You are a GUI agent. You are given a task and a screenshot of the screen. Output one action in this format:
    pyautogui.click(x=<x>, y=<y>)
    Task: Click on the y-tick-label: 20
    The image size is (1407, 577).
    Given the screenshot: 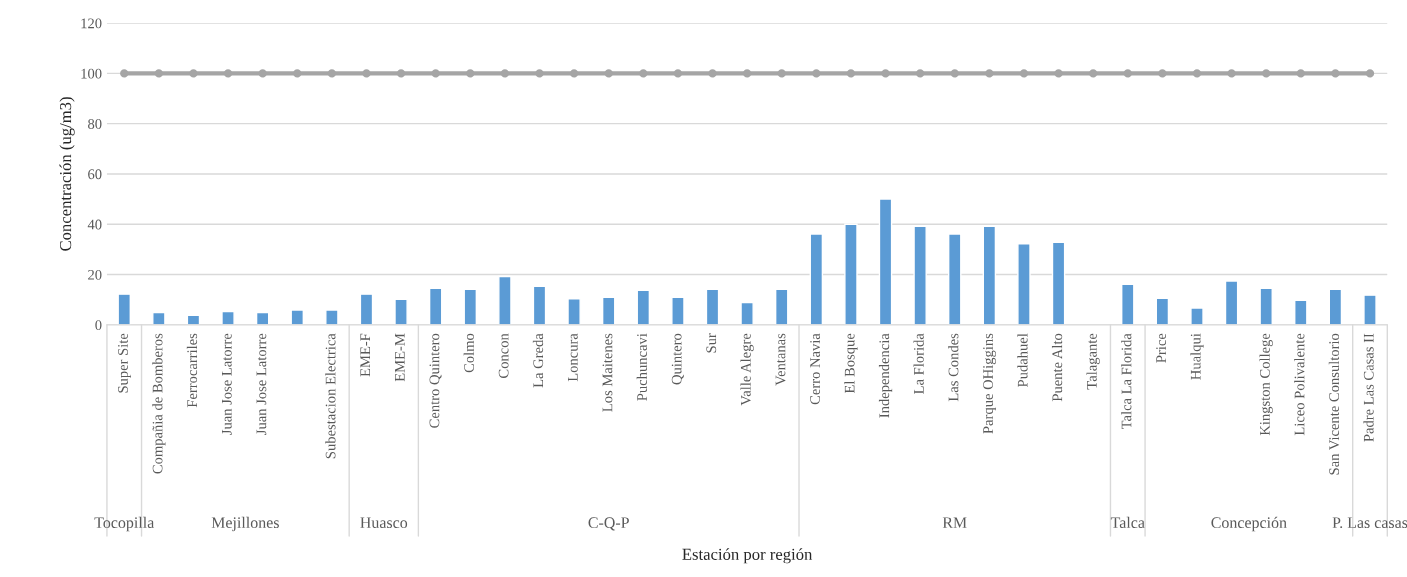 What is the action you would take?
    pyautogui.click(x=95, y=274)
    